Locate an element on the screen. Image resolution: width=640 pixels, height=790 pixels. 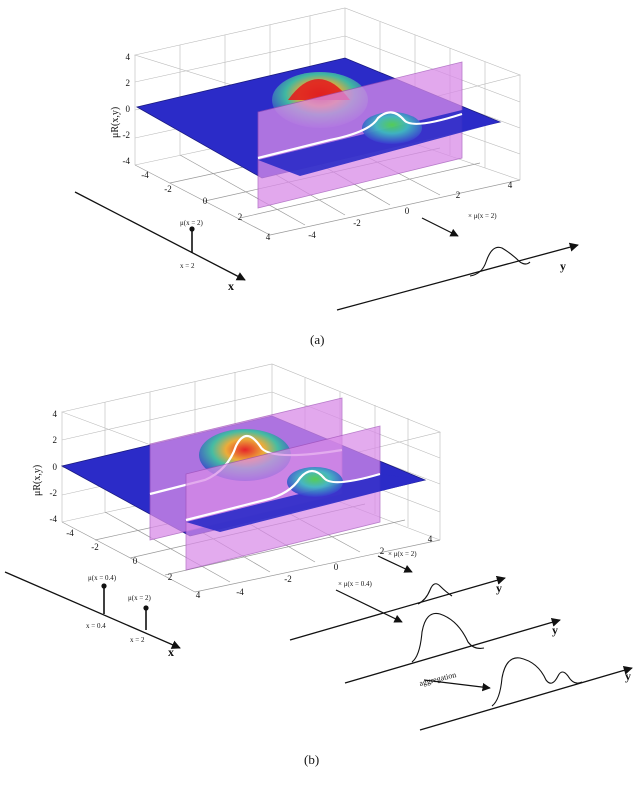
panel-a-peak-secondary is located at coordinates (392, 128).